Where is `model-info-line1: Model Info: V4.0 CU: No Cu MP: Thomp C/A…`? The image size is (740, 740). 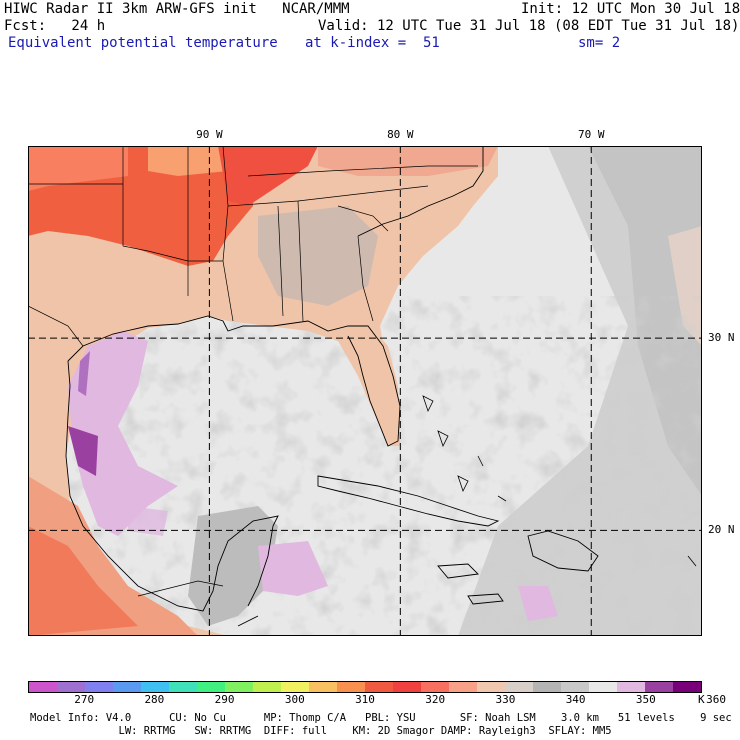 model-info-line1: Model Info: V4.0 CU: No Cu MP: Thomp C/A… is located at coordinates (381, 718).